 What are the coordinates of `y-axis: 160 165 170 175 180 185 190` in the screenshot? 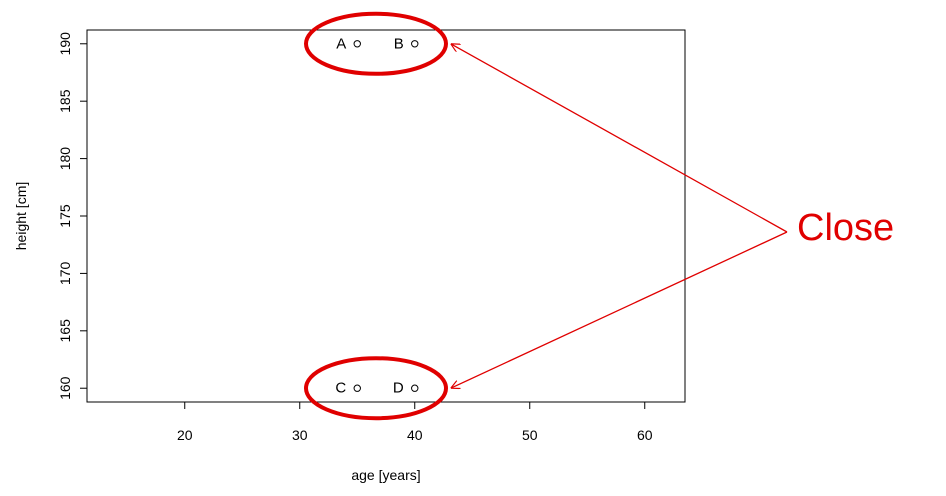 It's located at (72, 216).